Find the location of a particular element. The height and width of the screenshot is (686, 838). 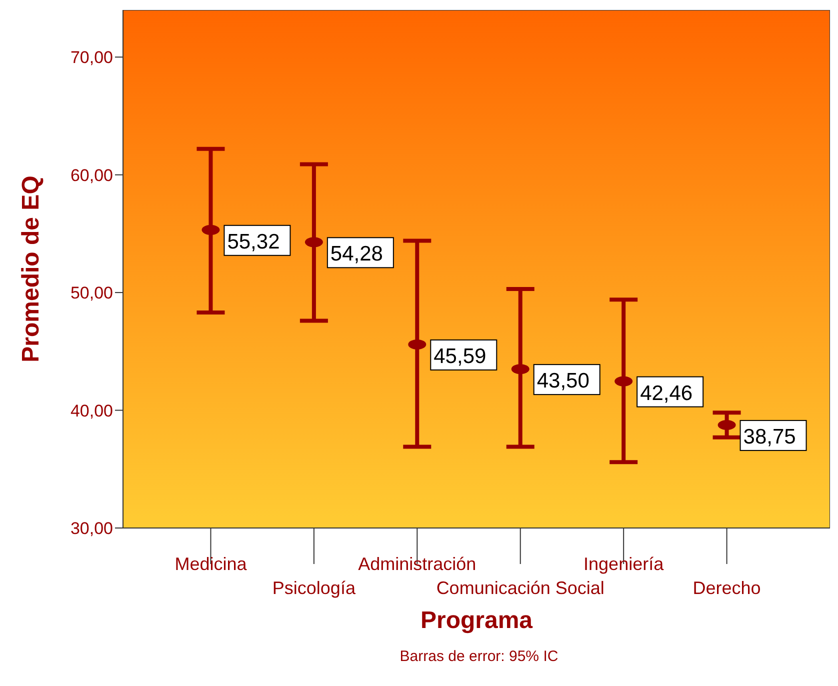

x-tick-label: Derecho is located at coordinates (726, 588).